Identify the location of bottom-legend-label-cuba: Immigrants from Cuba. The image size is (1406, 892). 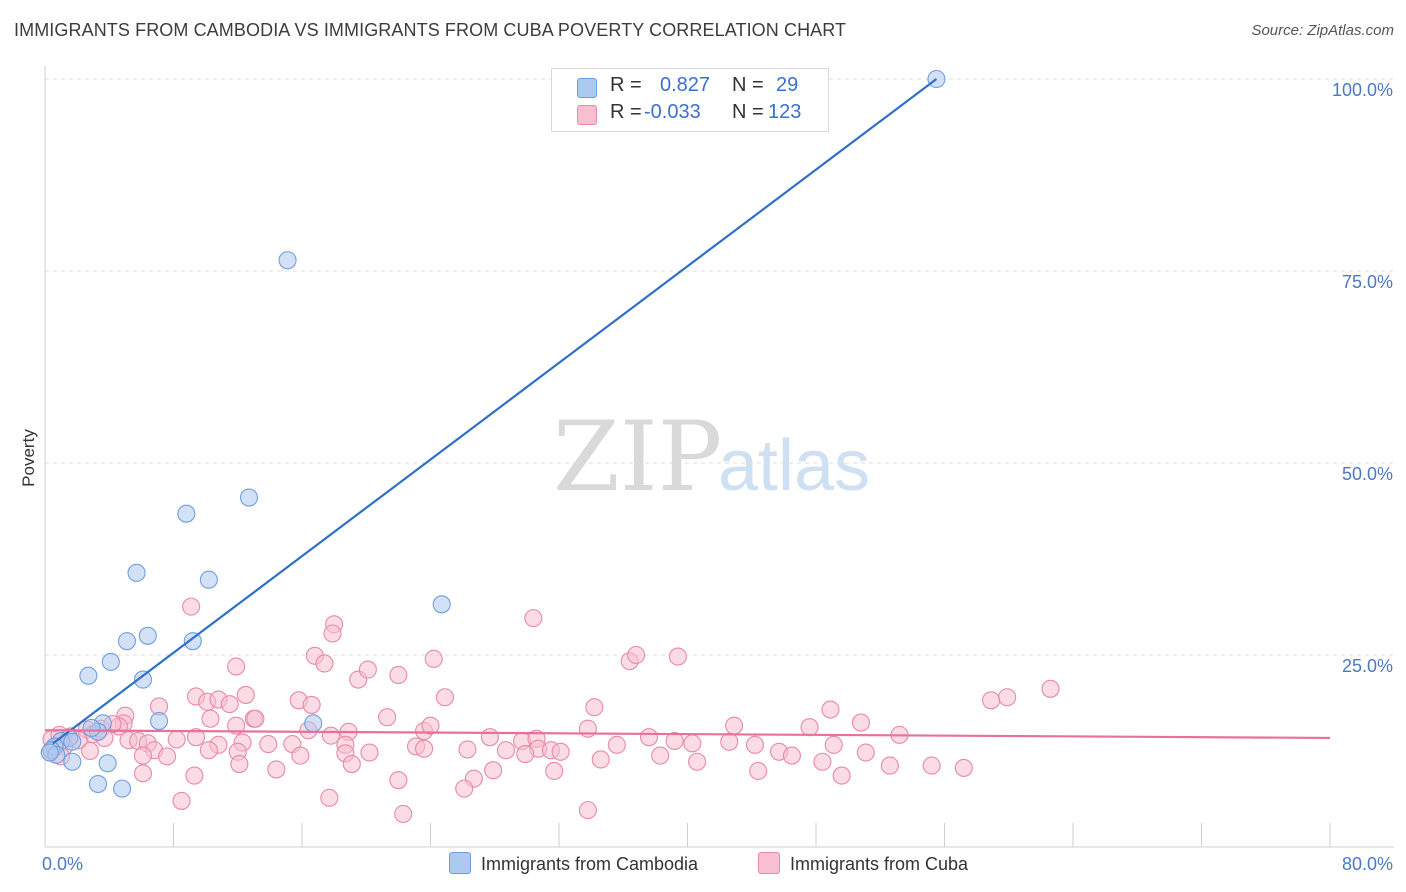
(879, 864).